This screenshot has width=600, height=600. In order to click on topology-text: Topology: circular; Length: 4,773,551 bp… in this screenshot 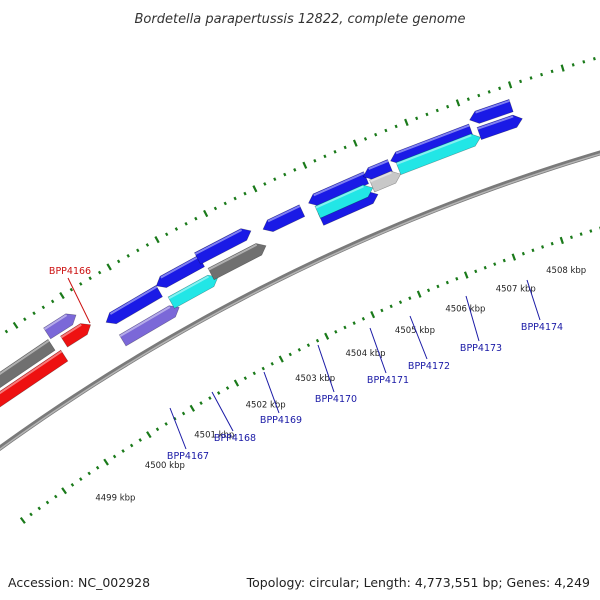, I will do `click(418, 582)`.